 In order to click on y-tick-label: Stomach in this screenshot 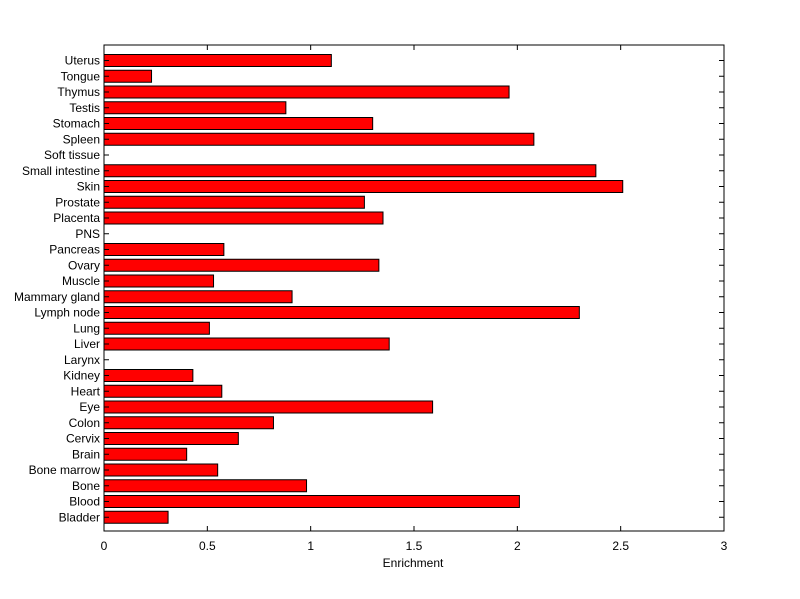, I will do `click(76, 124)`.